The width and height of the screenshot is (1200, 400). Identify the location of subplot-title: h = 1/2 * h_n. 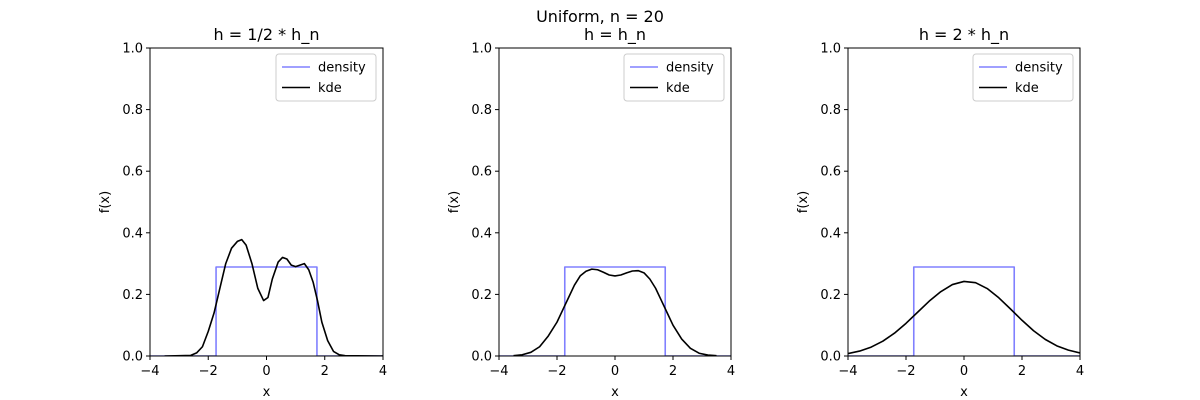
(267, 35).